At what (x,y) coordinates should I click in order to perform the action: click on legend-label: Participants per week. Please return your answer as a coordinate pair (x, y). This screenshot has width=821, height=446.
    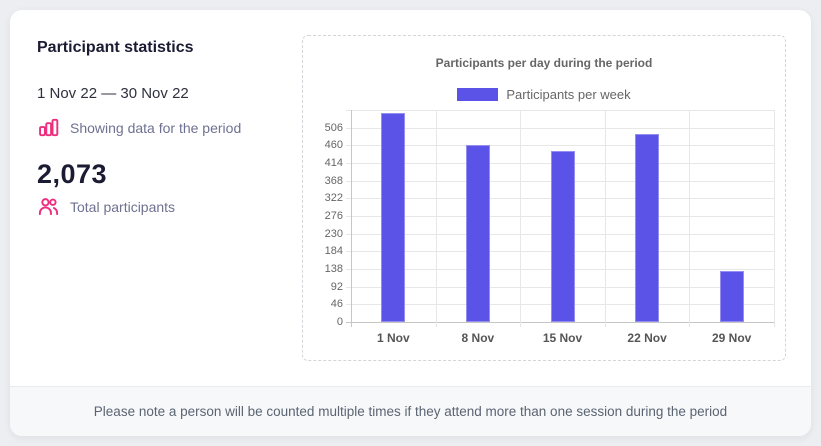
    Looking at the image, I should click on (568, 94).